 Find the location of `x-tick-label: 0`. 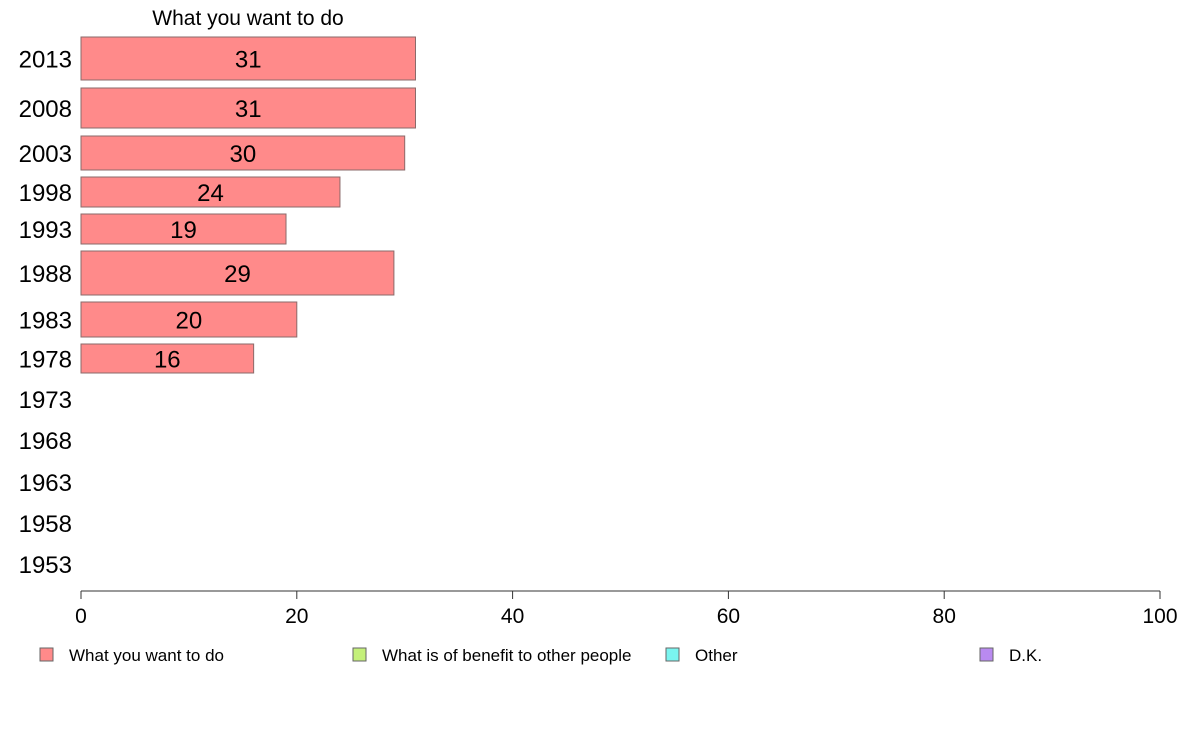

x-tick-label: 0 is located at coordinates (81, 616).